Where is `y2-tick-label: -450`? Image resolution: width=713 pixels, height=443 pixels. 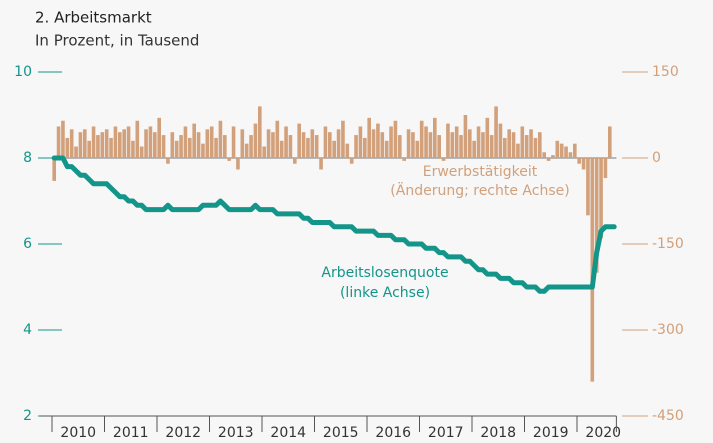 y2-tick-label: -450 is located at coordinates (668, 416).